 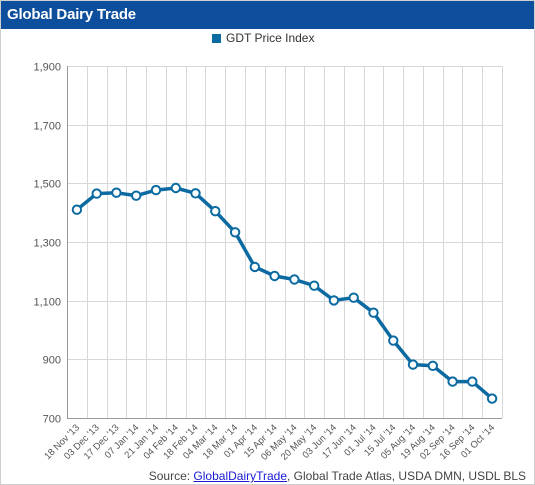 What do you see at coordinates (216, 38) in the screenshot?
I see `legend-swatch` at bounding box center [216, 38].